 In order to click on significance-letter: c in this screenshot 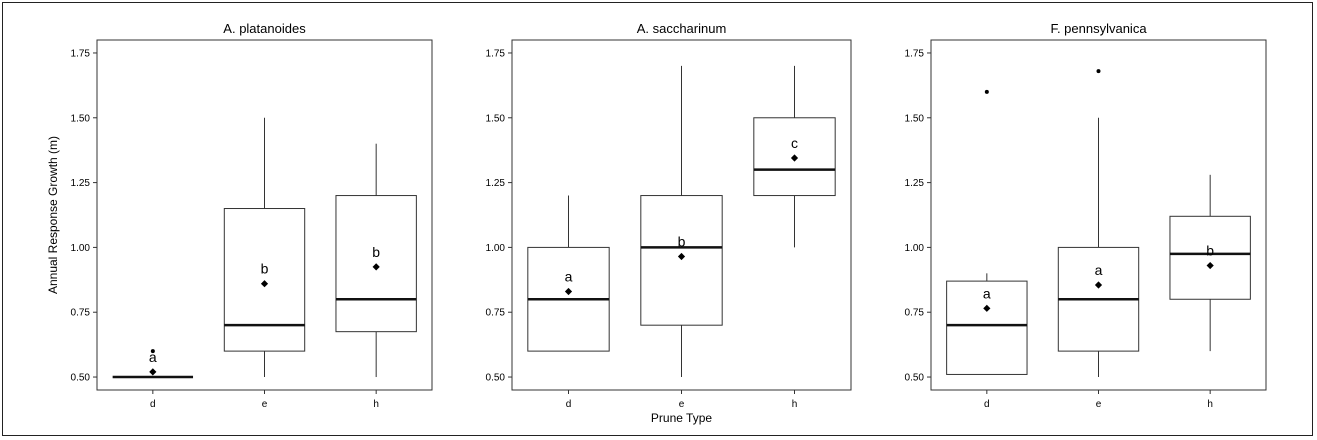, I will do `click(794, 143)`.